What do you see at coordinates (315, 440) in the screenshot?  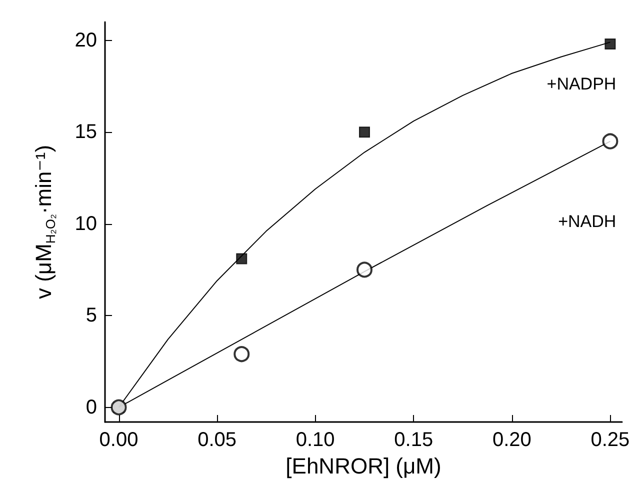 I see `x-tick-label: 0.10` at bounding box center [315, 440].